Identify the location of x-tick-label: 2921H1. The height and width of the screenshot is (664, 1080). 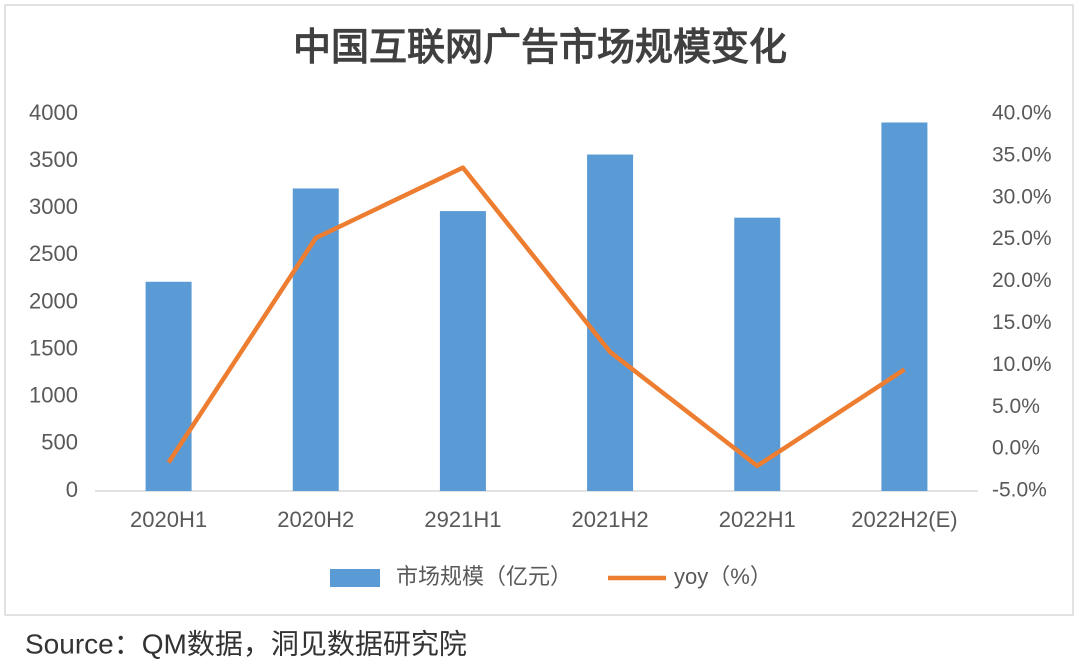
(462, 519).